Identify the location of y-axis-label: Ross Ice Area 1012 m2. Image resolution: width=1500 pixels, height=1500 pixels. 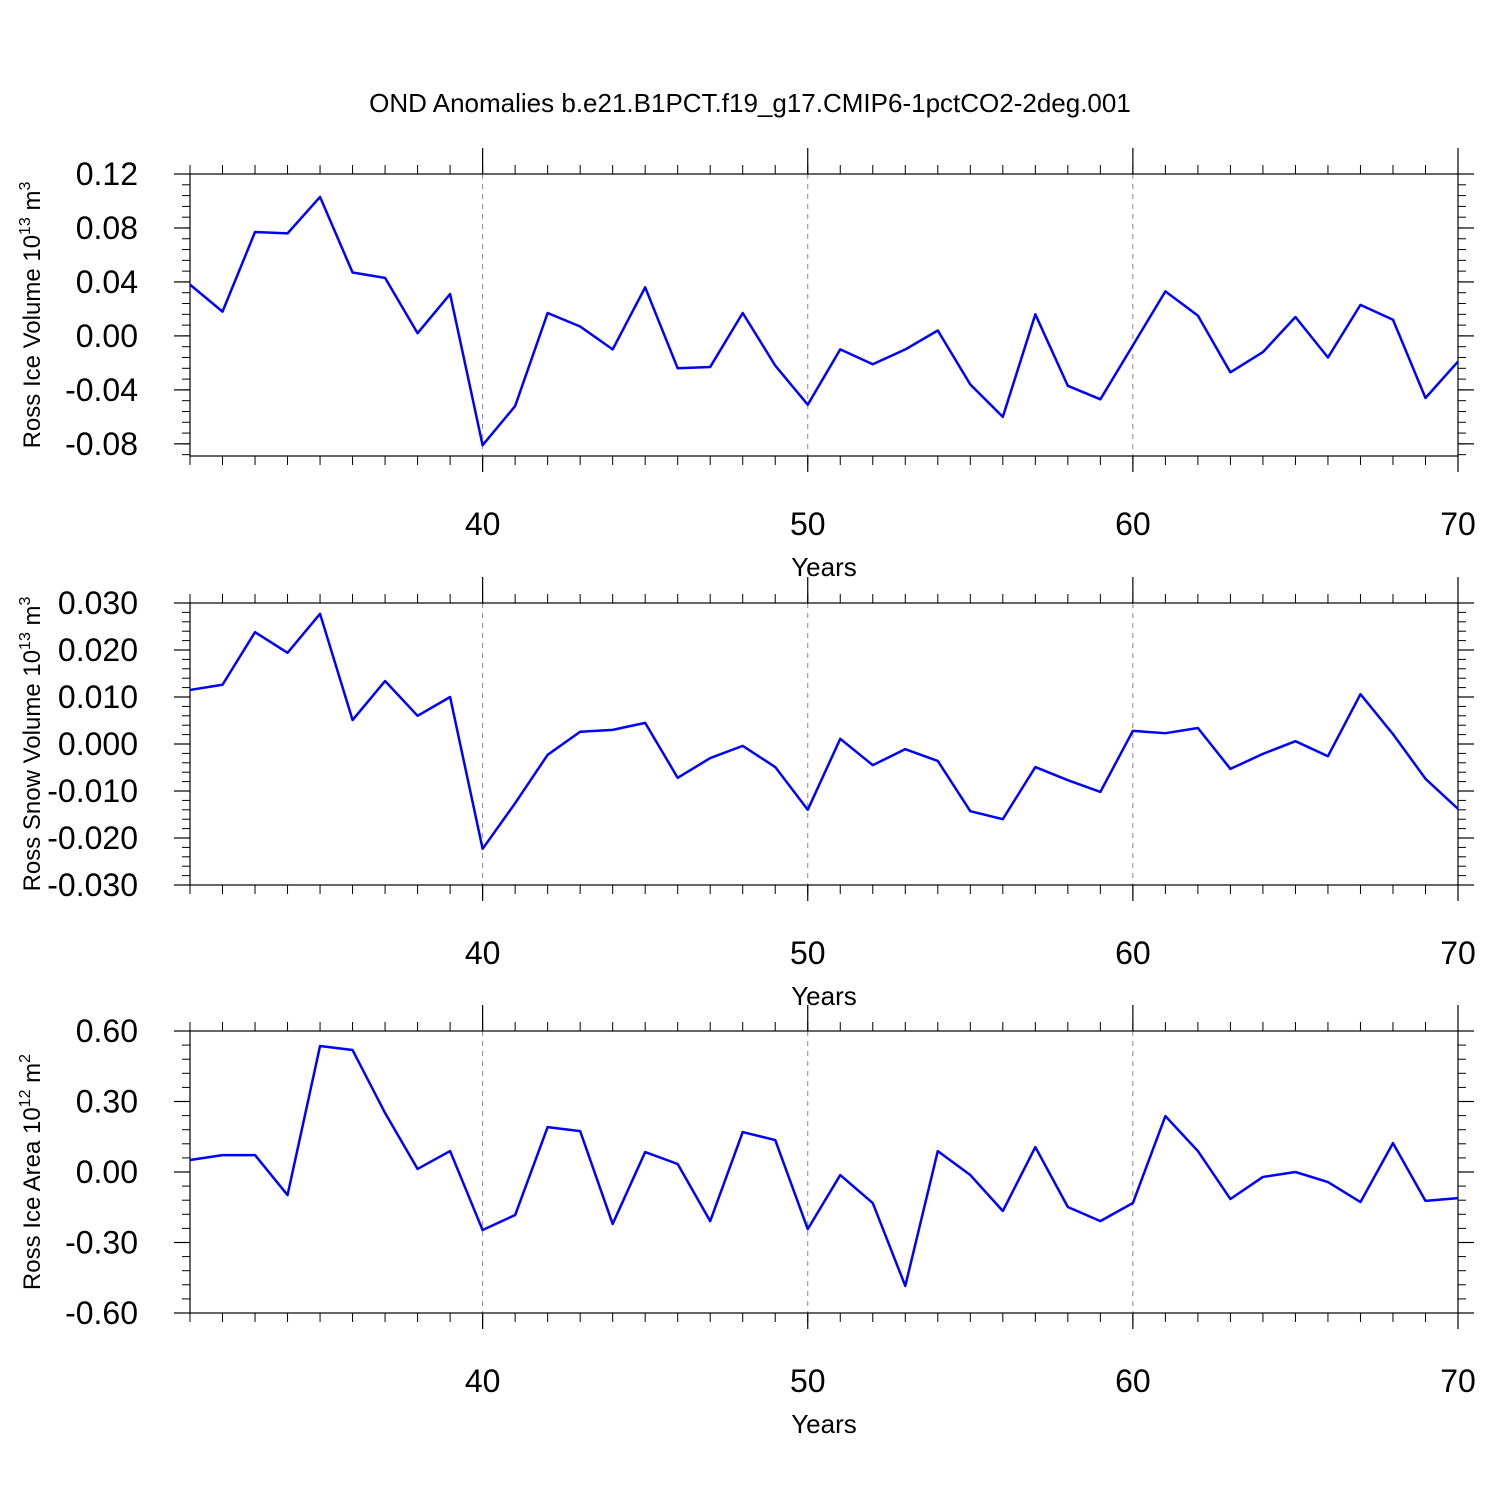
(31, 1172).